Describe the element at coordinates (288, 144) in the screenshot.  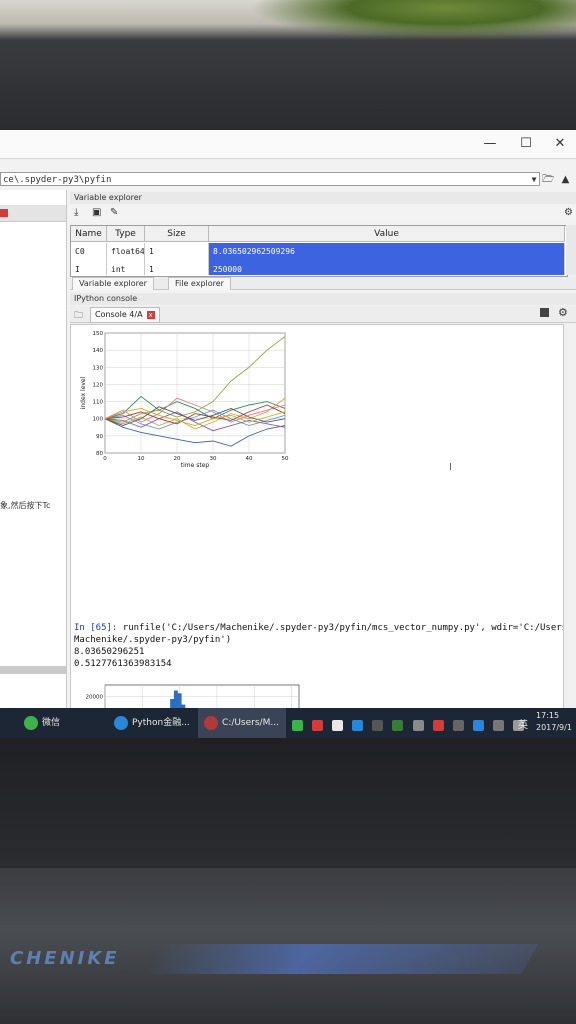
I see `window-titlebar: — ☐ ✕` at that location.